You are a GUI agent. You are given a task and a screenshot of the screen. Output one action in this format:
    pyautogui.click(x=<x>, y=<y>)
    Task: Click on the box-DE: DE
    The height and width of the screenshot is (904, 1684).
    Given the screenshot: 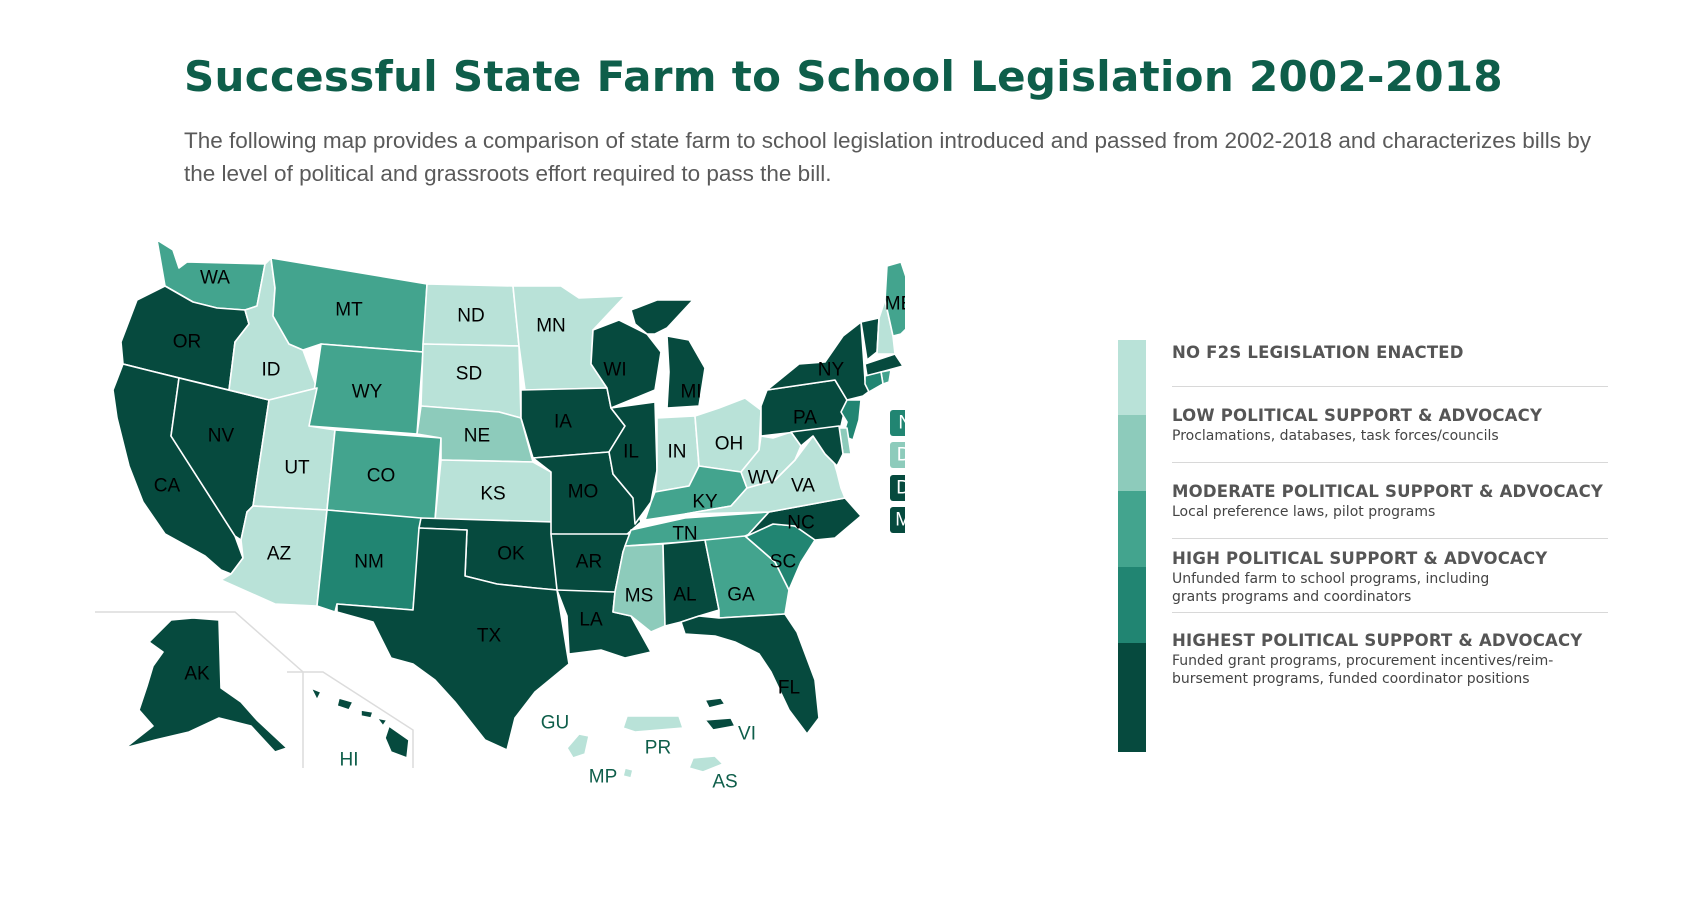 What is the action you would take?
    pyautogui.click(x=897, y=455)
    